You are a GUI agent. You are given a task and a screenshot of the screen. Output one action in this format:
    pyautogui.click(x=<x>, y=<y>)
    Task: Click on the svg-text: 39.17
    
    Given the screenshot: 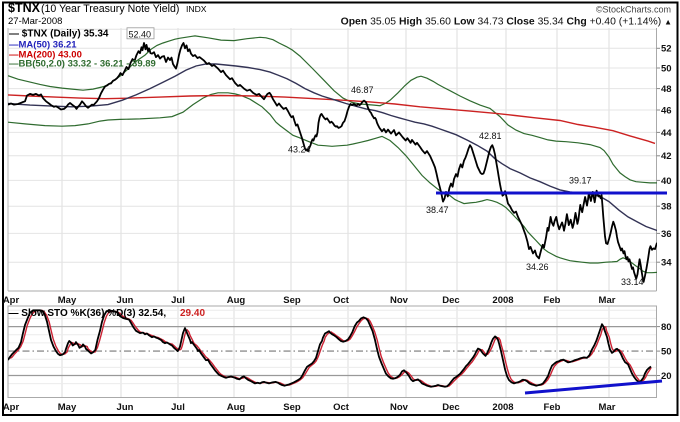 What is the action you would take?
    pyautogui.click(x=580, y=181)
    